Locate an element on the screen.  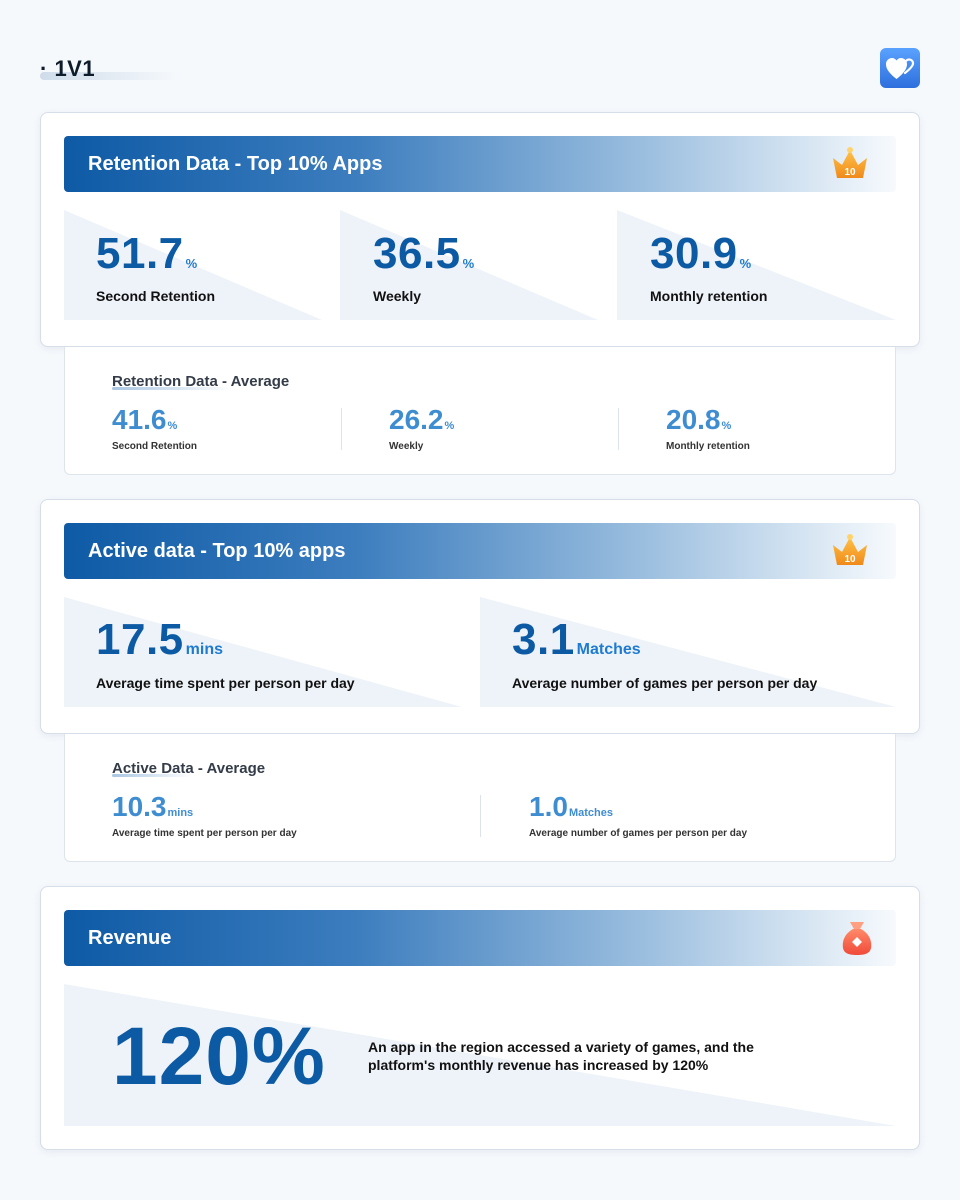
avg-stat-value: 1.0Matches is located at coordinates (571, 807).